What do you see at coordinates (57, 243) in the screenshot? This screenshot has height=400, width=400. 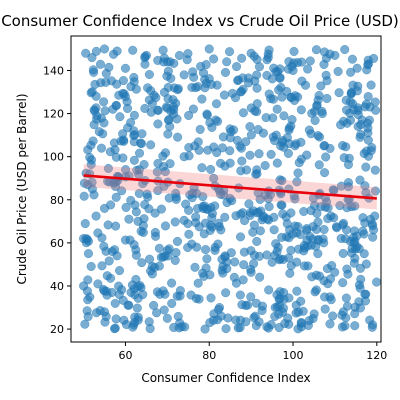 I see `y-tick-label: 60` at bounding box center [57, 243].